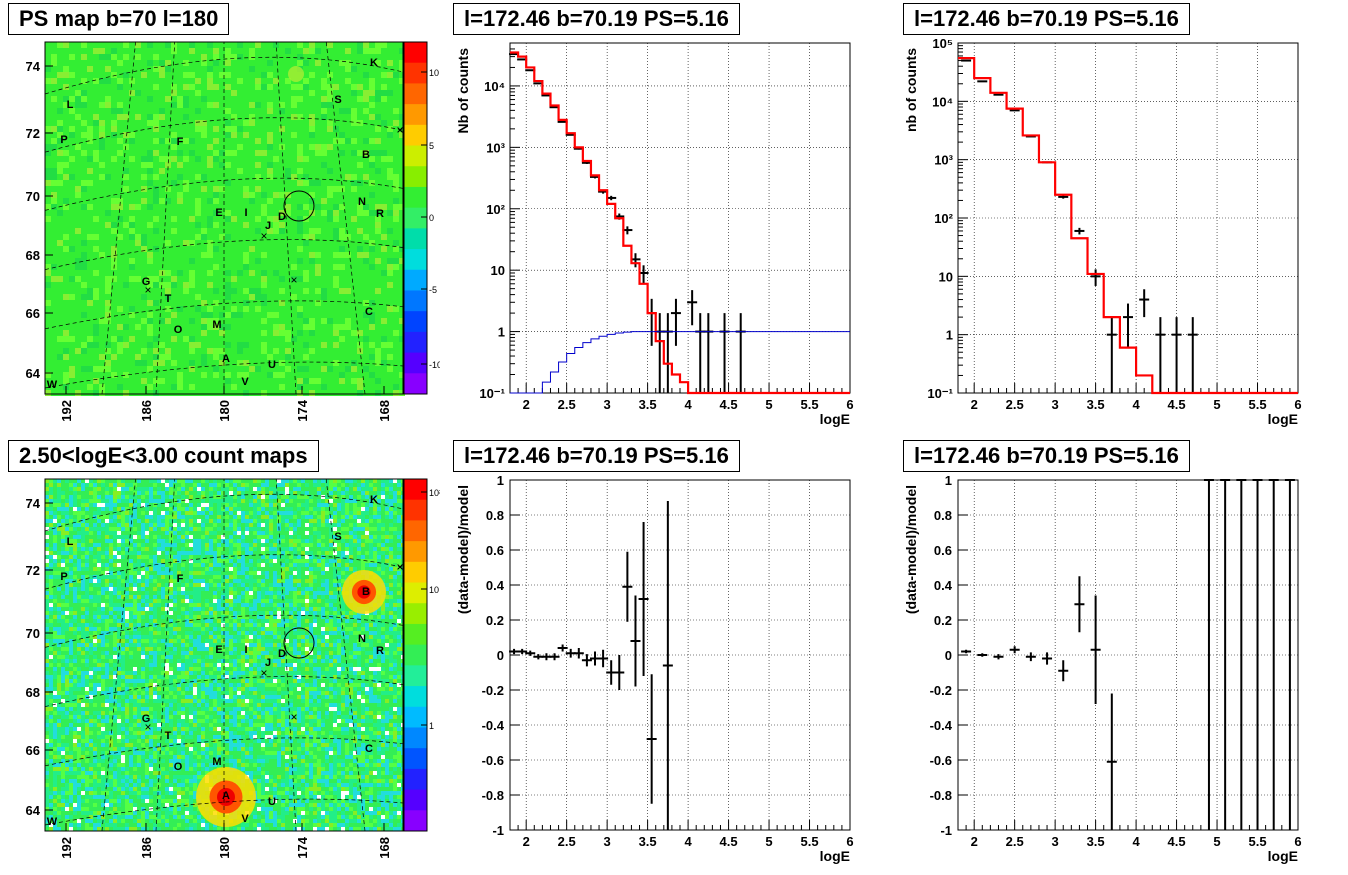 The width and height of the screenshot is (1348, 875). Describe the element at coordinates (941, 760) in the screenshot. I see `y-tick-label: -0.6` at that location.